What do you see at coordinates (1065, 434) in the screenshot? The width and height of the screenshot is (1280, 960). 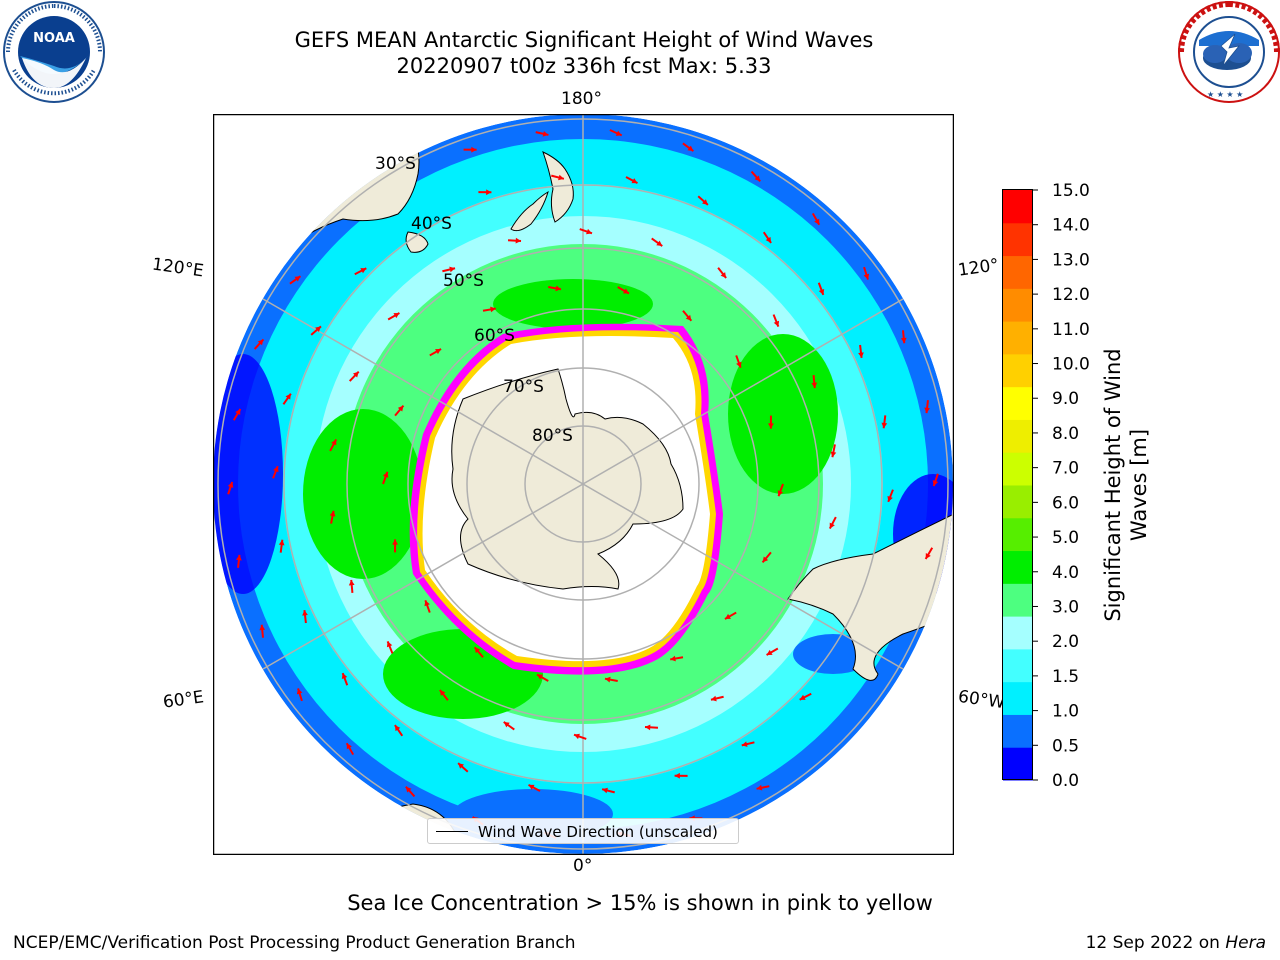 I see `colorbar-tick-label: 8.0` at bounding box center [1065, 434].